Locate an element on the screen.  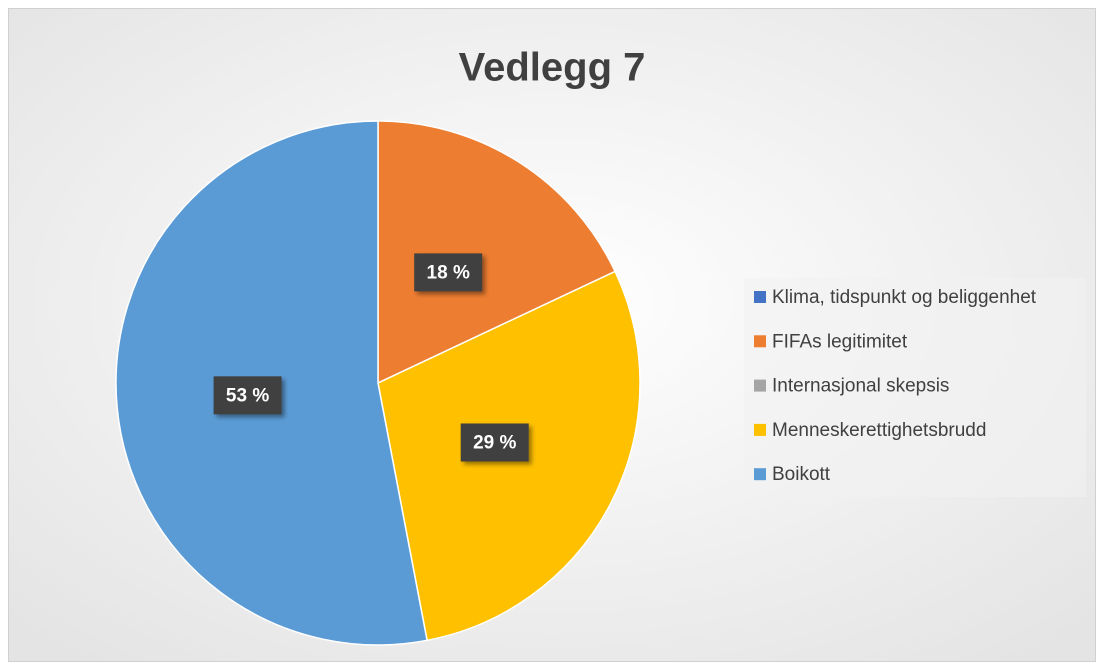
chart-title: Vedlegg 7 is located at coordinates (552, 68).